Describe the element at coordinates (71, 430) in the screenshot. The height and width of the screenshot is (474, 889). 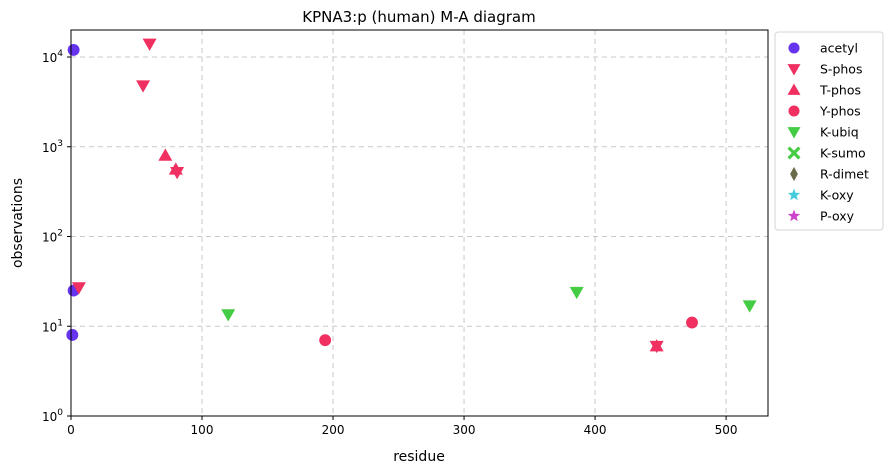
I see `x-tick-label: 0` at that location.